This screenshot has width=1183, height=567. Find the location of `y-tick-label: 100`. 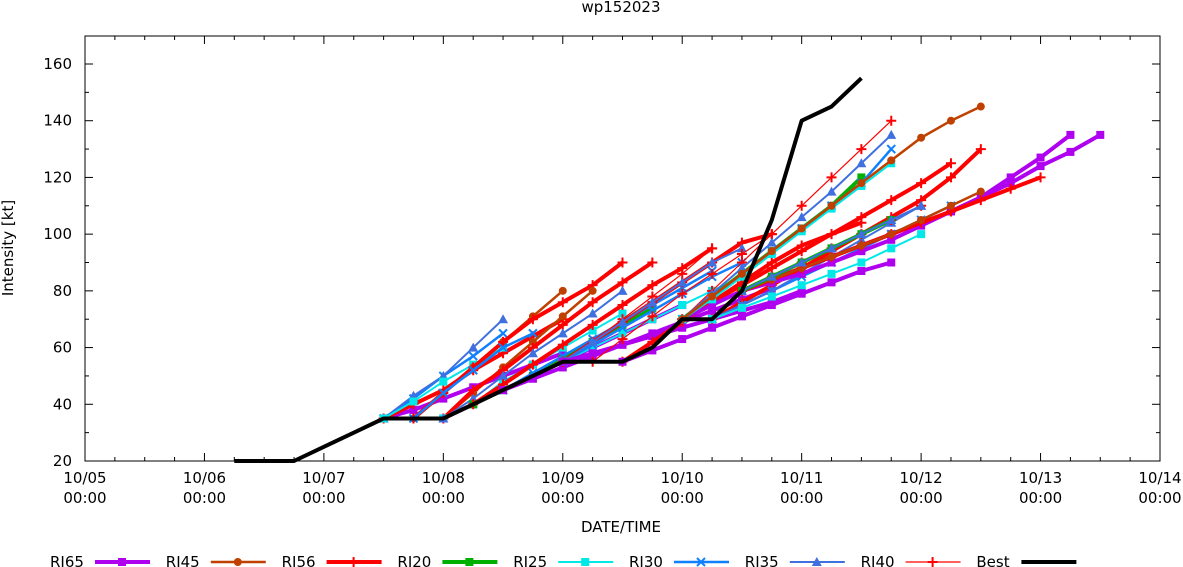

y-tick-label: 100 is located at coordinates (57, 234).